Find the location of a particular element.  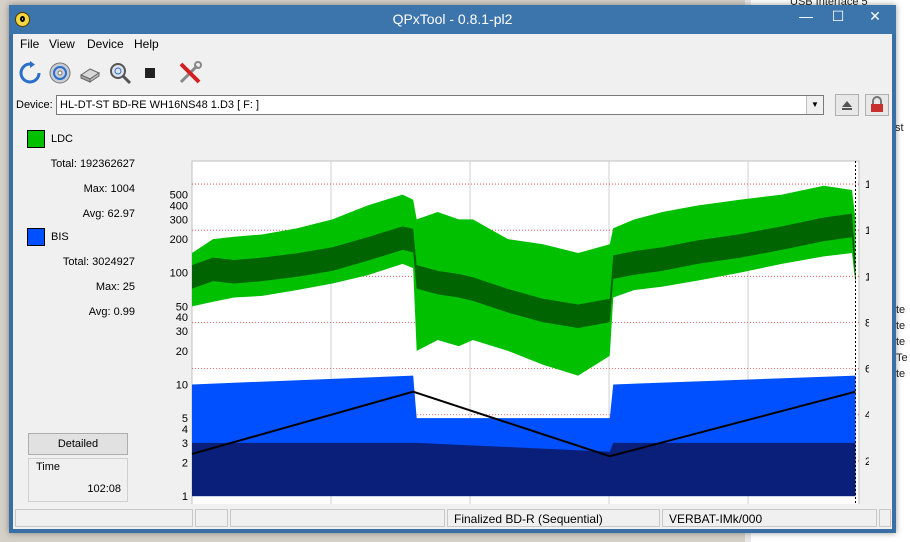

y-left-tick-label: 40 is located at coordinates (182, 318).